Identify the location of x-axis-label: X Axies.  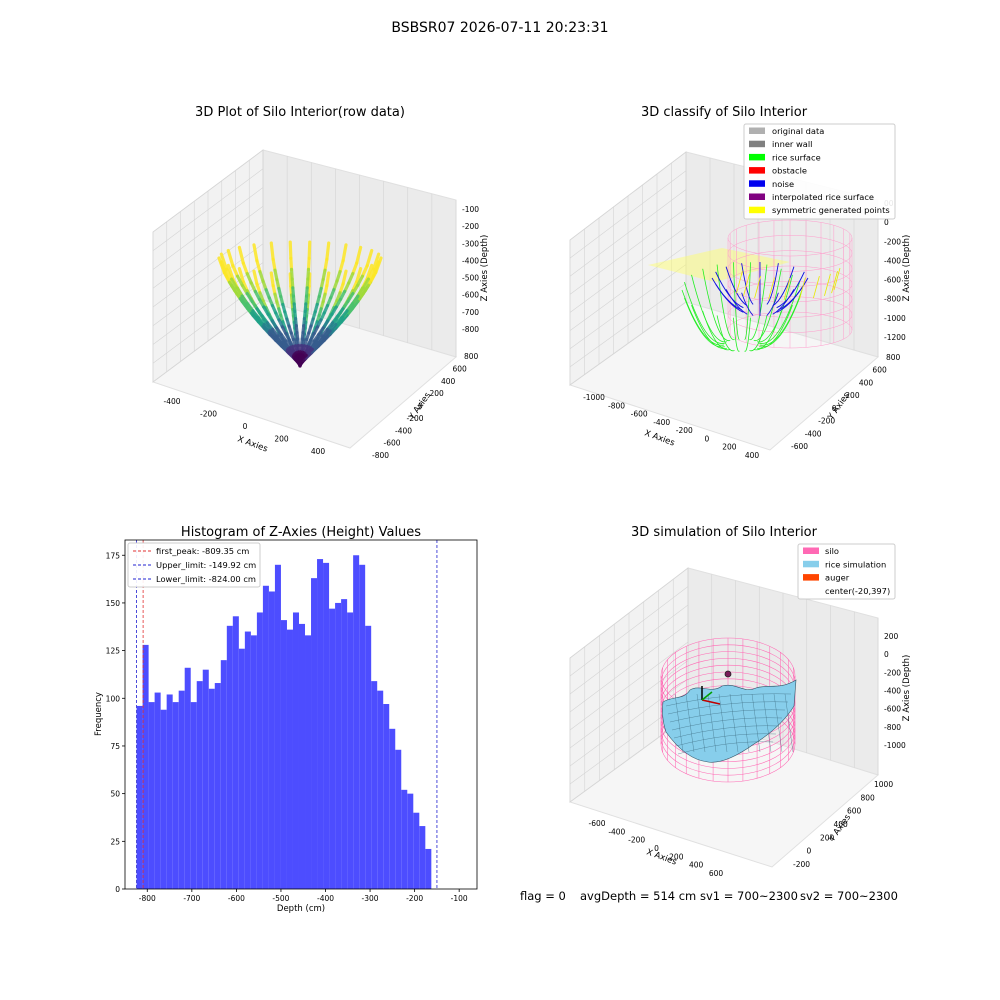
(659, 438).